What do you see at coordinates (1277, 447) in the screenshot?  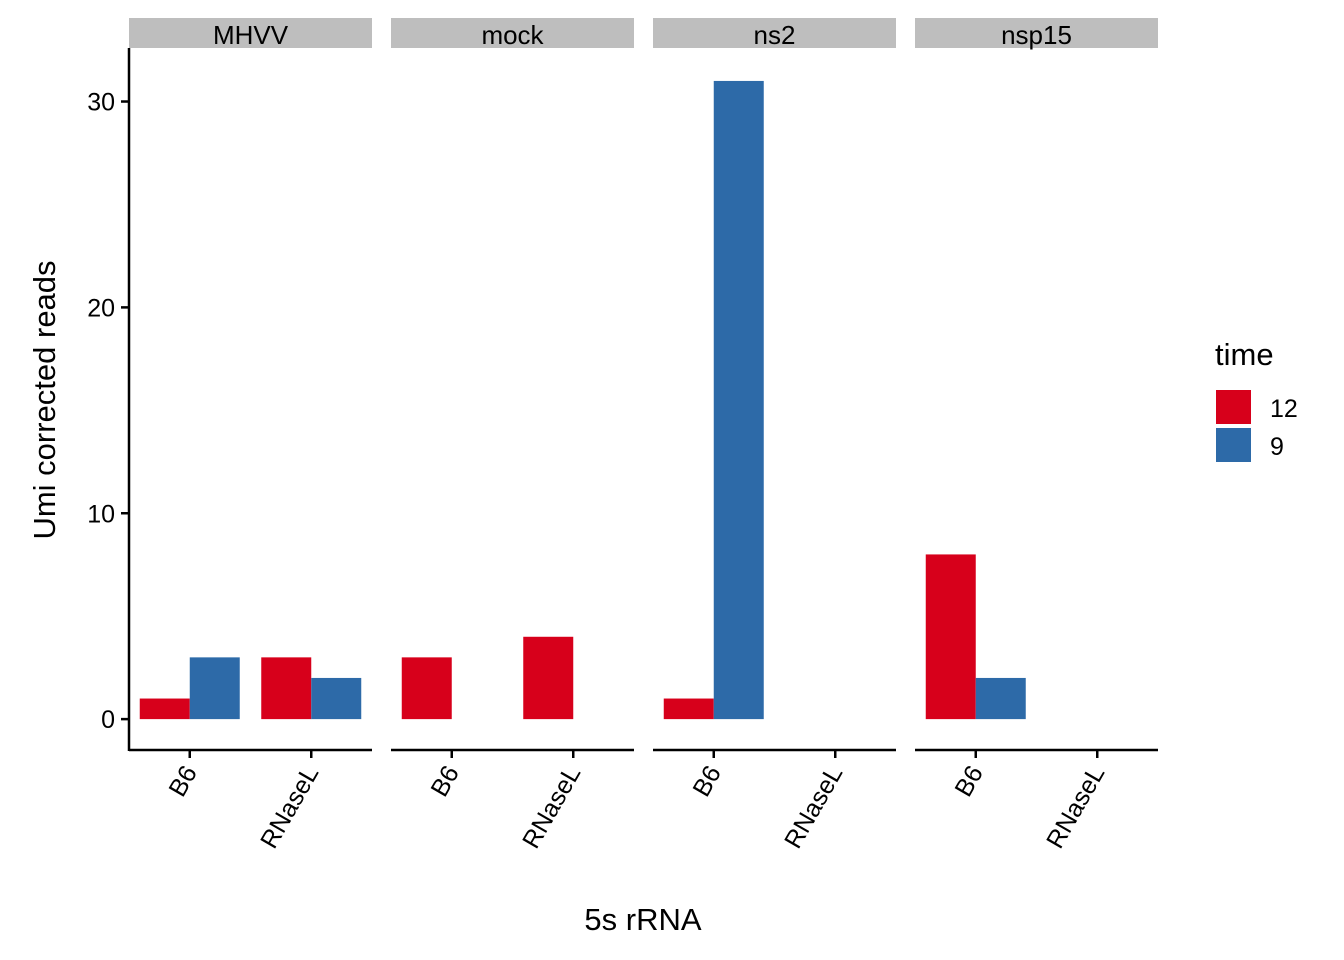 I see `legend-label-9: 9` at bounding box center [1277, 447].